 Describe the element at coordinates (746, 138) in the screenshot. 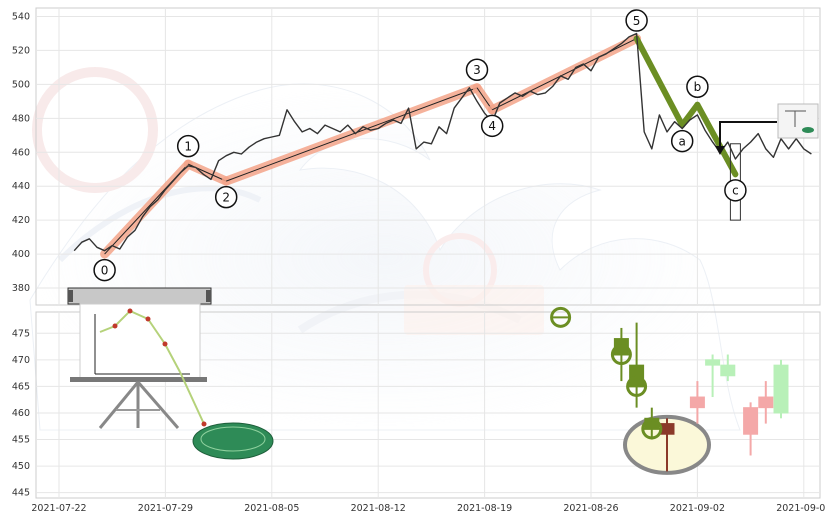

I see `pointer-arrow` at that location.